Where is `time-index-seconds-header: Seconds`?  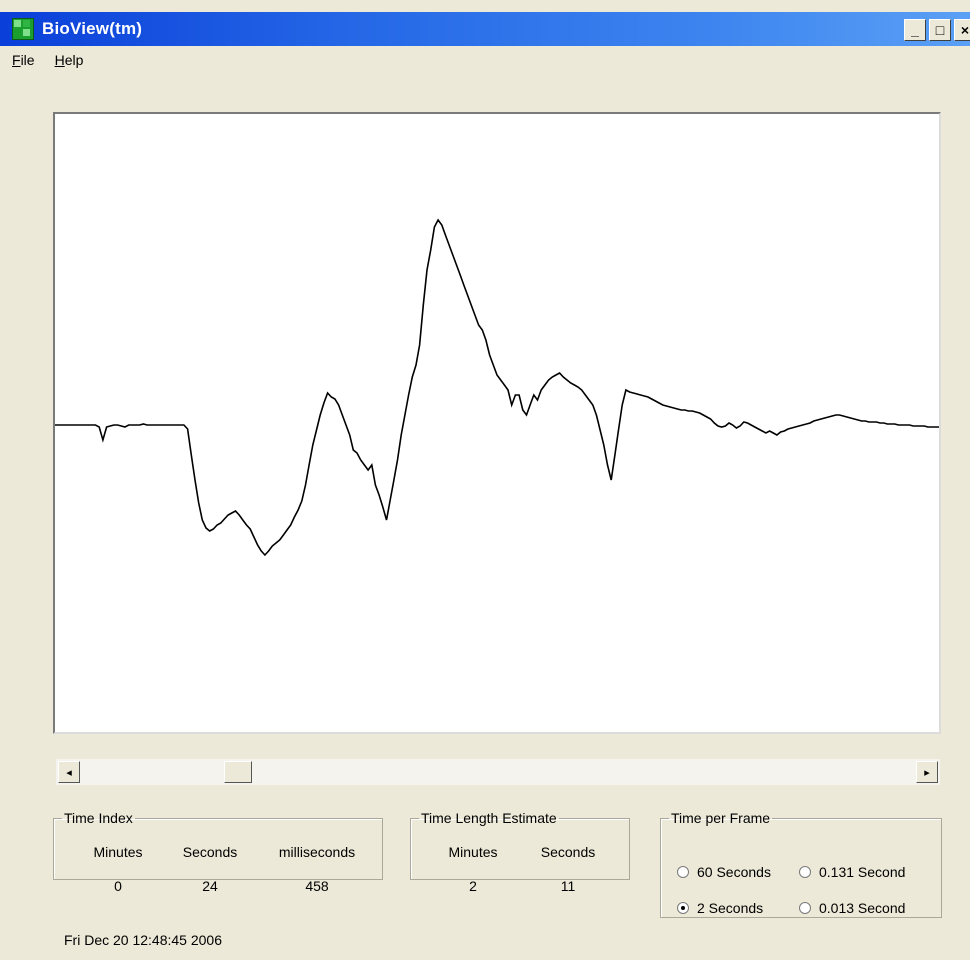
time-index-seconds-header: Seconds is located at coordinates (210, 852).